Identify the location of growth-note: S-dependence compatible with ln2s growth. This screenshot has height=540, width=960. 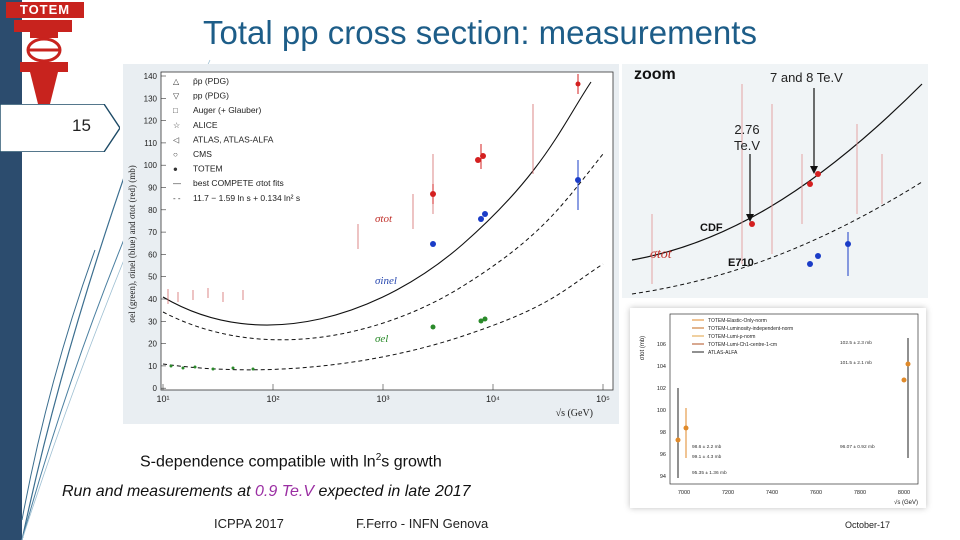
(291, 461).